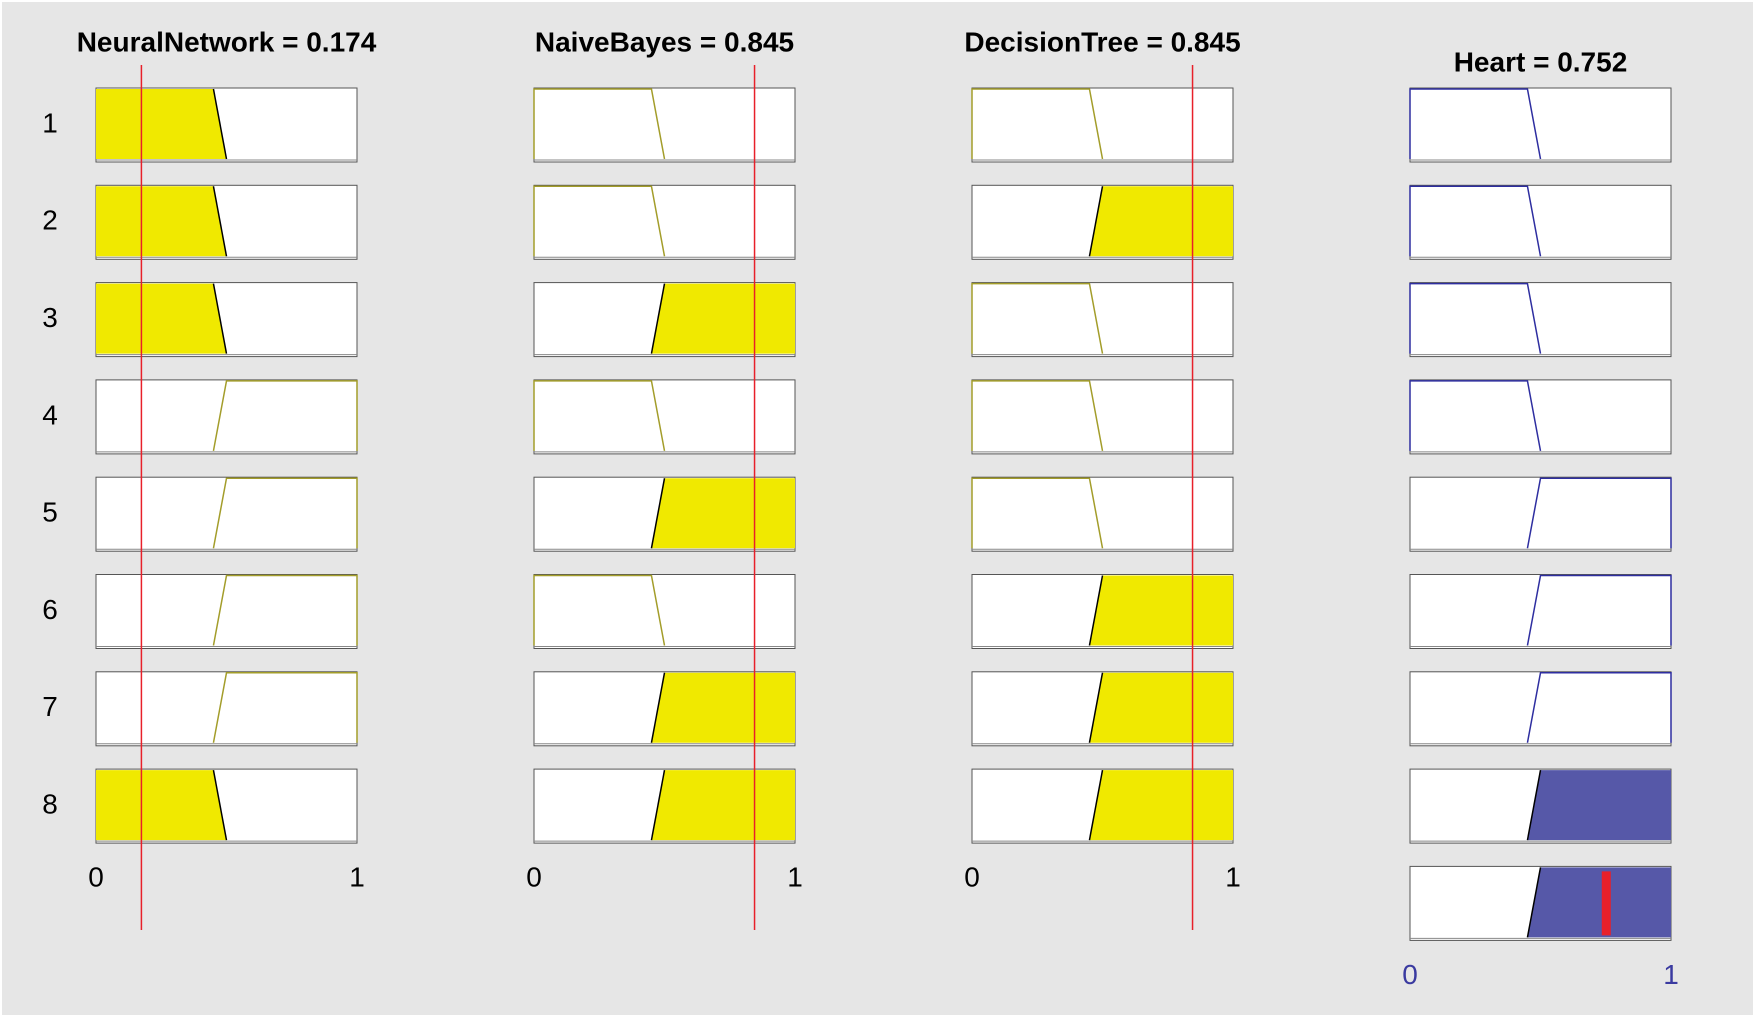  I want to click on rule-number: 5, so click(50, 512).